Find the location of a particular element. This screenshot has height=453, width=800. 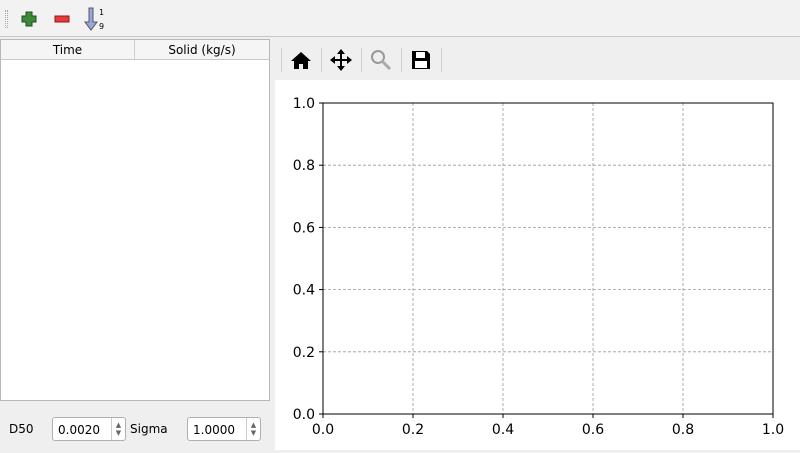

home-icon is located at coordinates (301, 60).